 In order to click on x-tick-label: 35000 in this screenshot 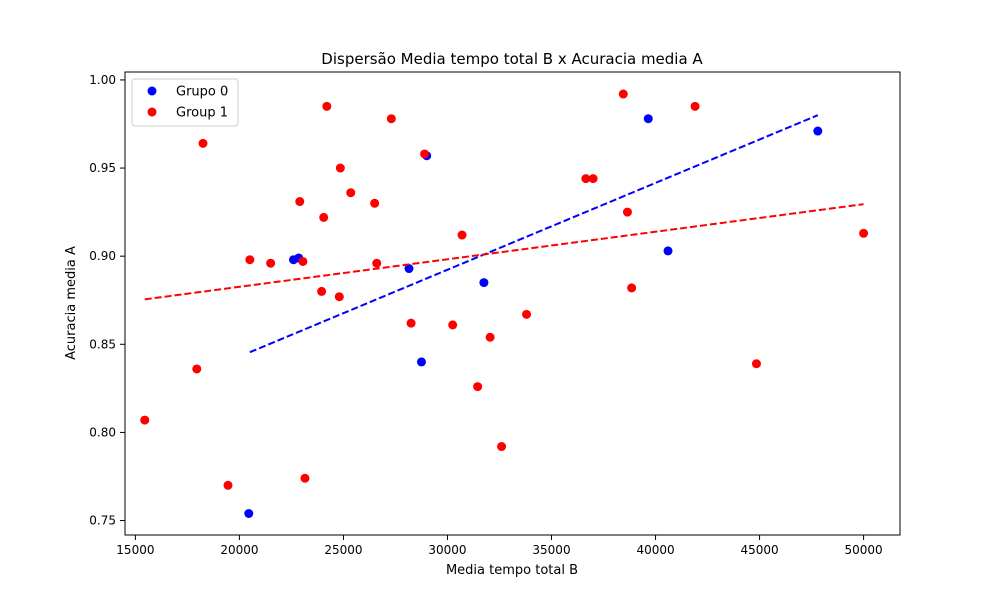, I will do `click(551, 550)`.